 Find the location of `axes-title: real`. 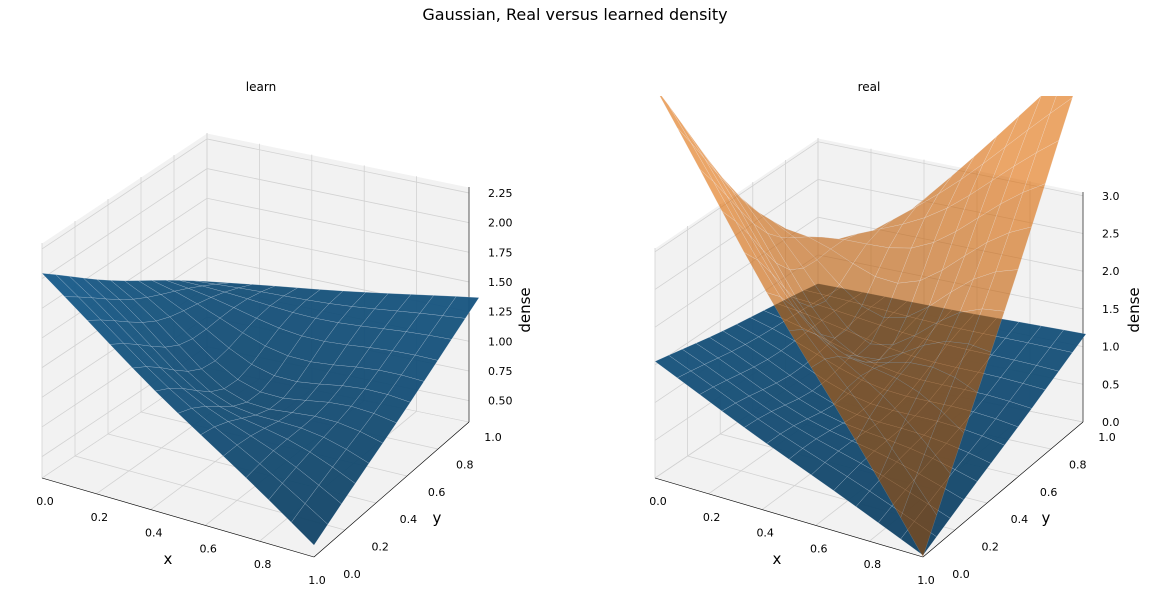

axes-title: real is located at coordinates (869, 87).